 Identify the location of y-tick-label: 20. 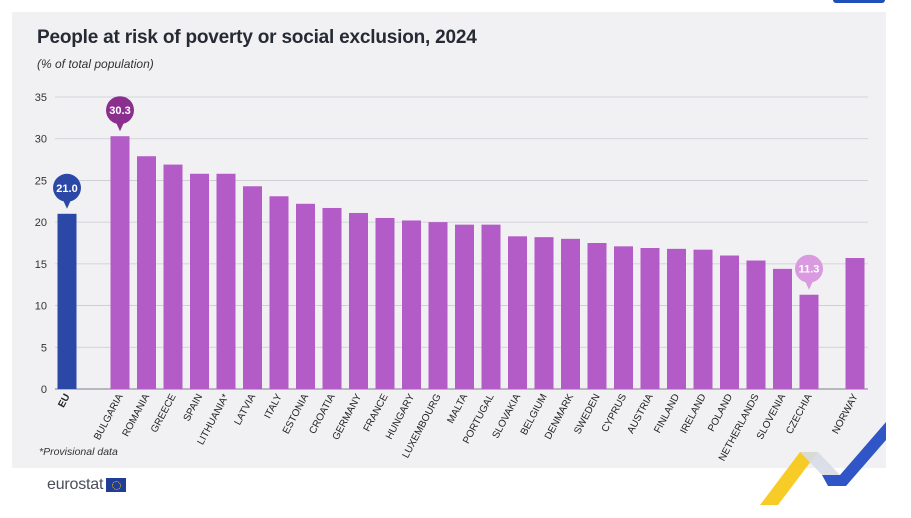
(41, 223).